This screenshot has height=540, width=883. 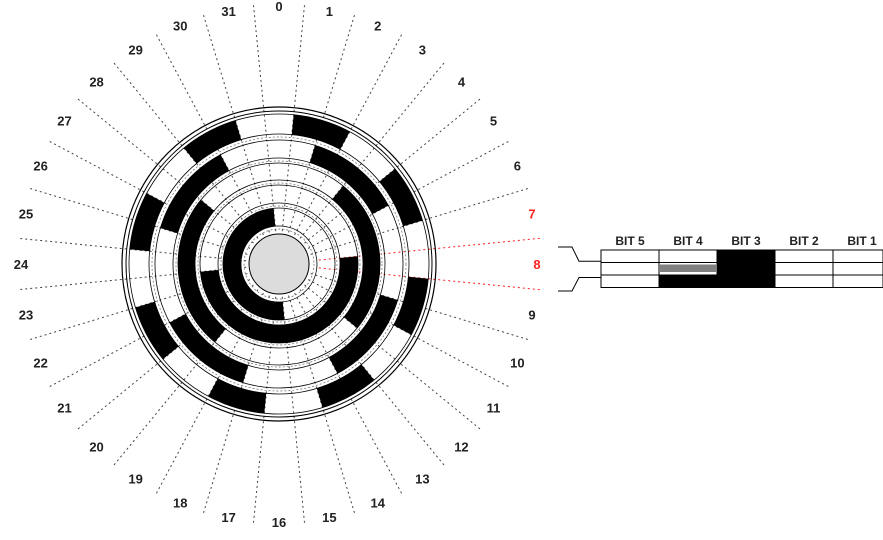 What do you see at coordinates (96, 82) in the screenshot?
I see `sector-label: 28` at bounding box center [96, 82].